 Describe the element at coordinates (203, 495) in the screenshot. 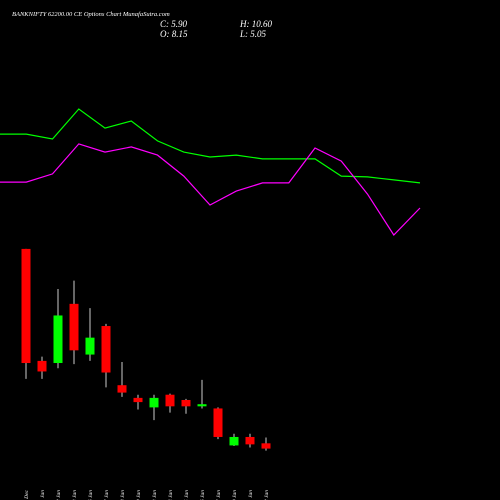

I see `x-tick-label: 16 Jan` at that location.